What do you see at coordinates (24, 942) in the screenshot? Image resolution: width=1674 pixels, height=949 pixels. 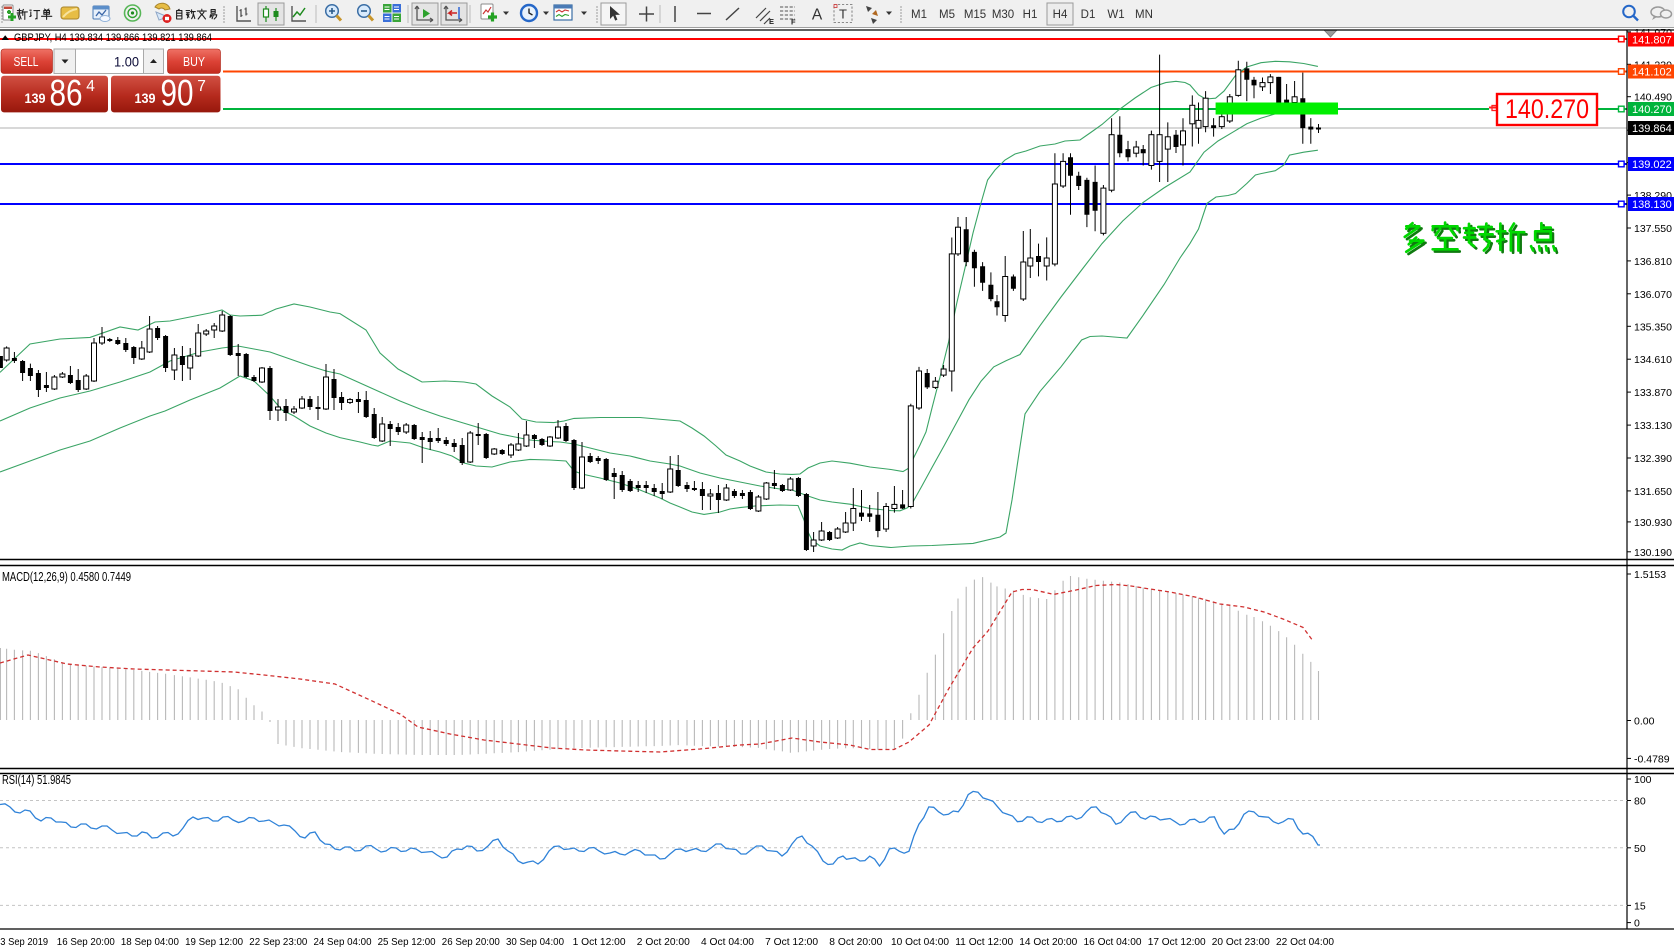 I see `svg-text: 13 Sep 2019` at bounding box center [24, 942].